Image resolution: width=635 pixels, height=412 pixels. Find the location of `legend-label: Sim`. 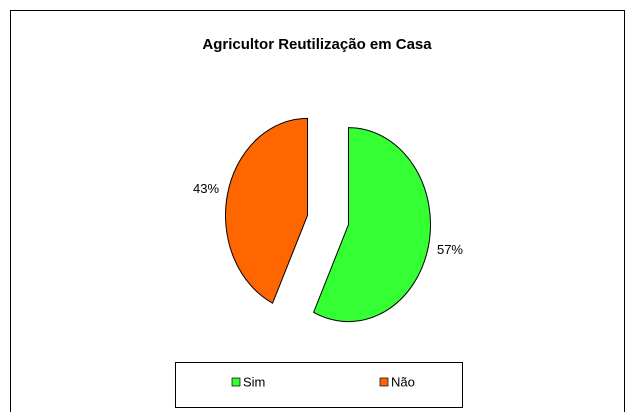

legend-label: Sim is located at coordinates (254, 381).